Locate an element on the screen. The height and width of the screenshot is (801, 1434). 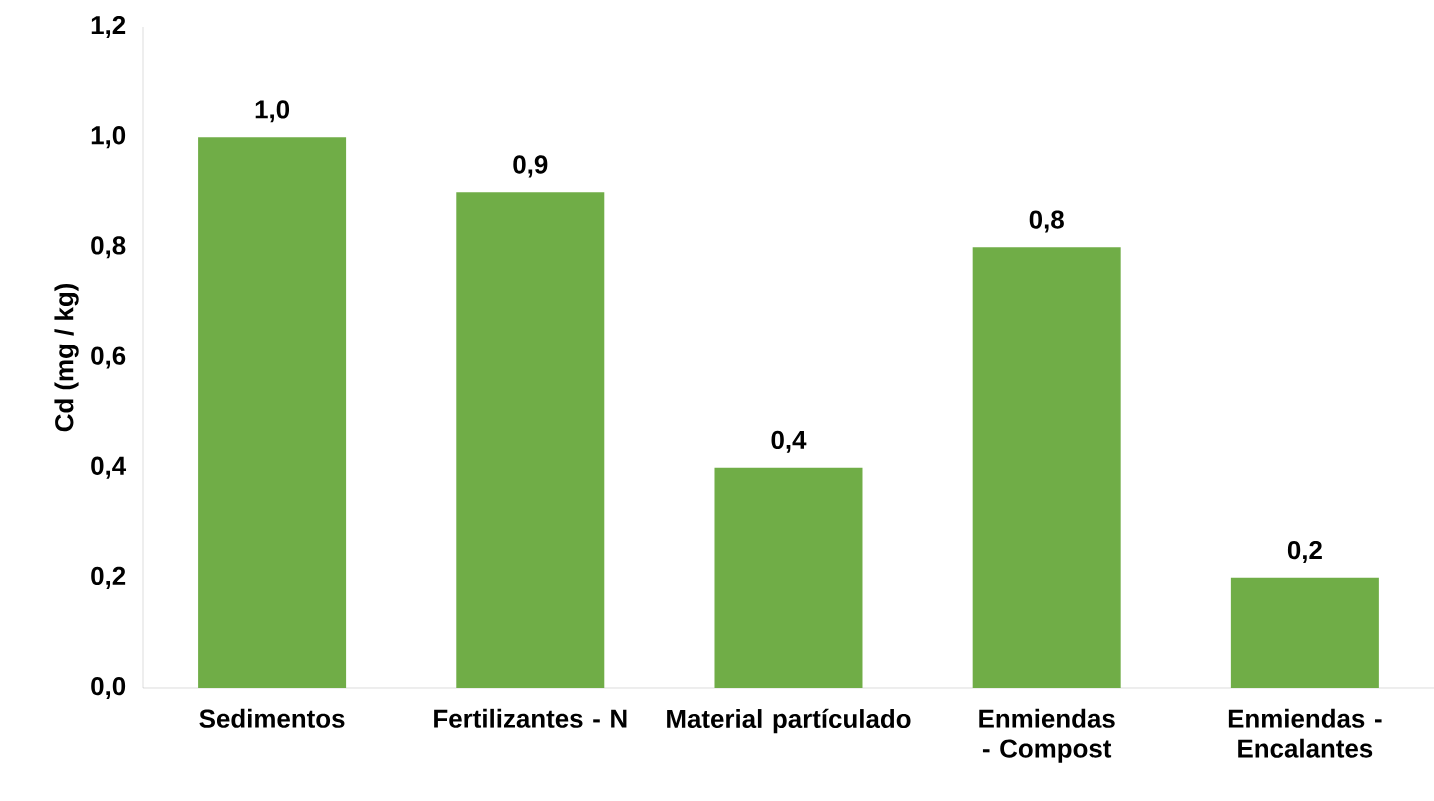
data-label: 0,4 is located at coordinates (789, 441).